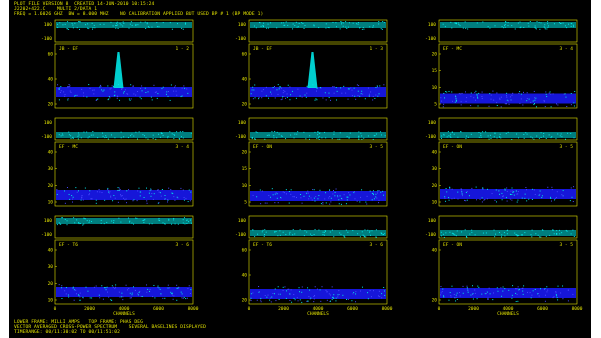  What do you see at coordinates (435, 105) in the screenshot?
I see `amplitude-tick-label: 5` at bounding box center [435, 105].